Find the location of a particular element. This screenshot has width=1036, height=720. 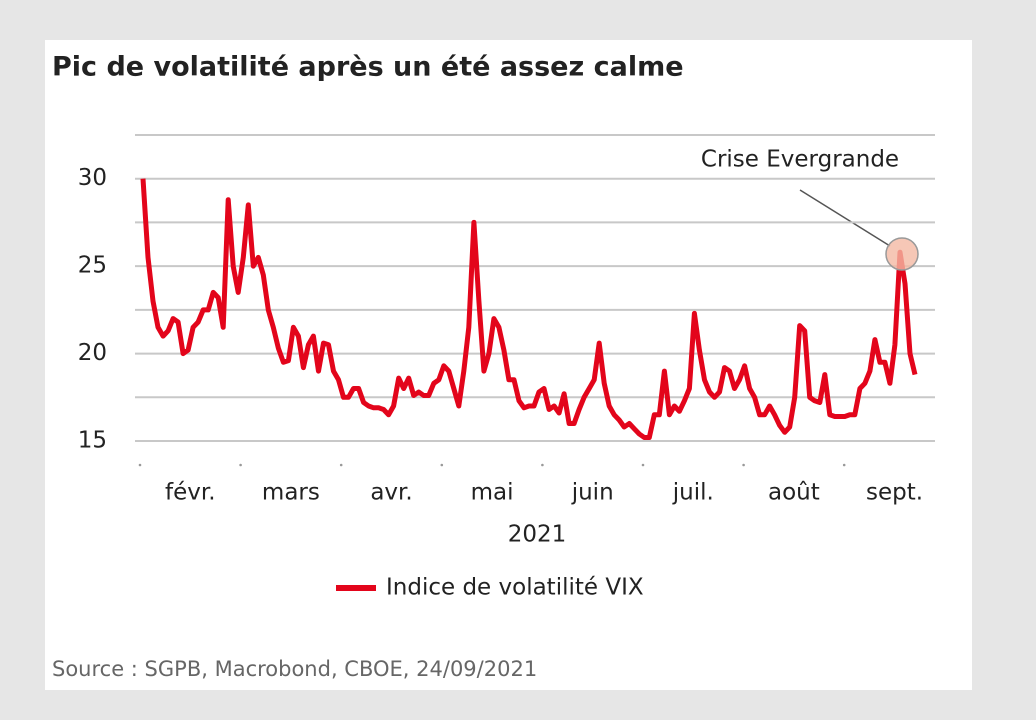

x-axis-label: 2021 is located at coordinates (537, 535).